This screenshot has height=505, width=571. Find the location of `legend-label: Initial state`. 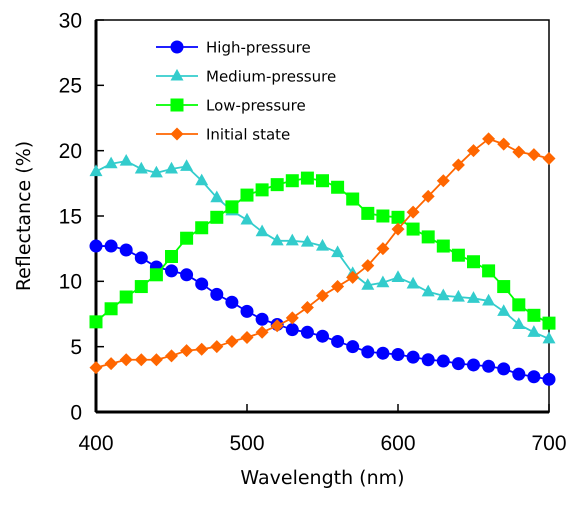

legend-label: Initial state is located at coordinates (248, 134).